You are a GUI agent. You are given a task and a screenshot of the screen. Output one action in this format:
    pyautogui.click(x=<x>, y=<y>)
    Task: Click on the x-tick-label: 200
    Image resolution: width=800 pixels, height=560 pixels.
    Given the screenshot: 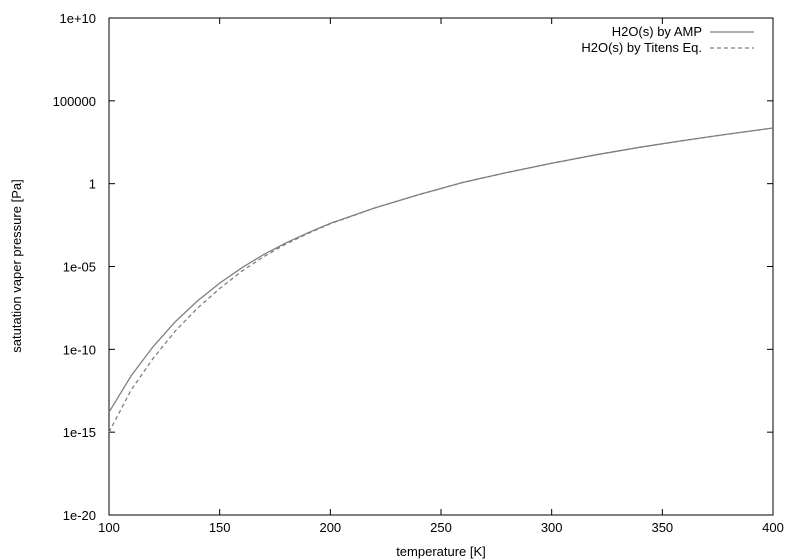 What is the action you would take?
    pyautogui.click(x=330, y=527)
    